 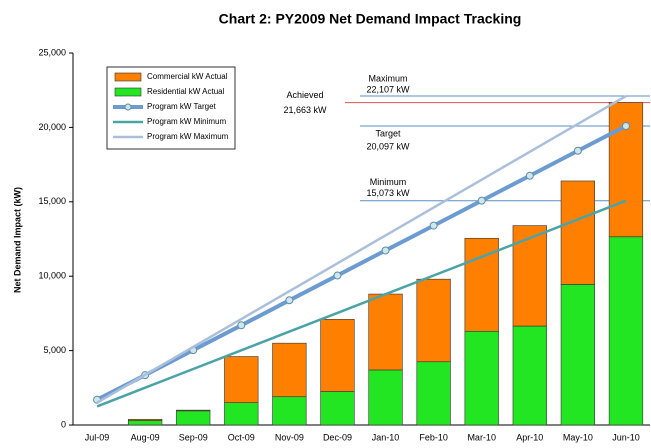 What do you see at coordinates (305, 110) in the screenshot?
I see `annotation-value: 21,663 kW` at bounding box center [305, 110].